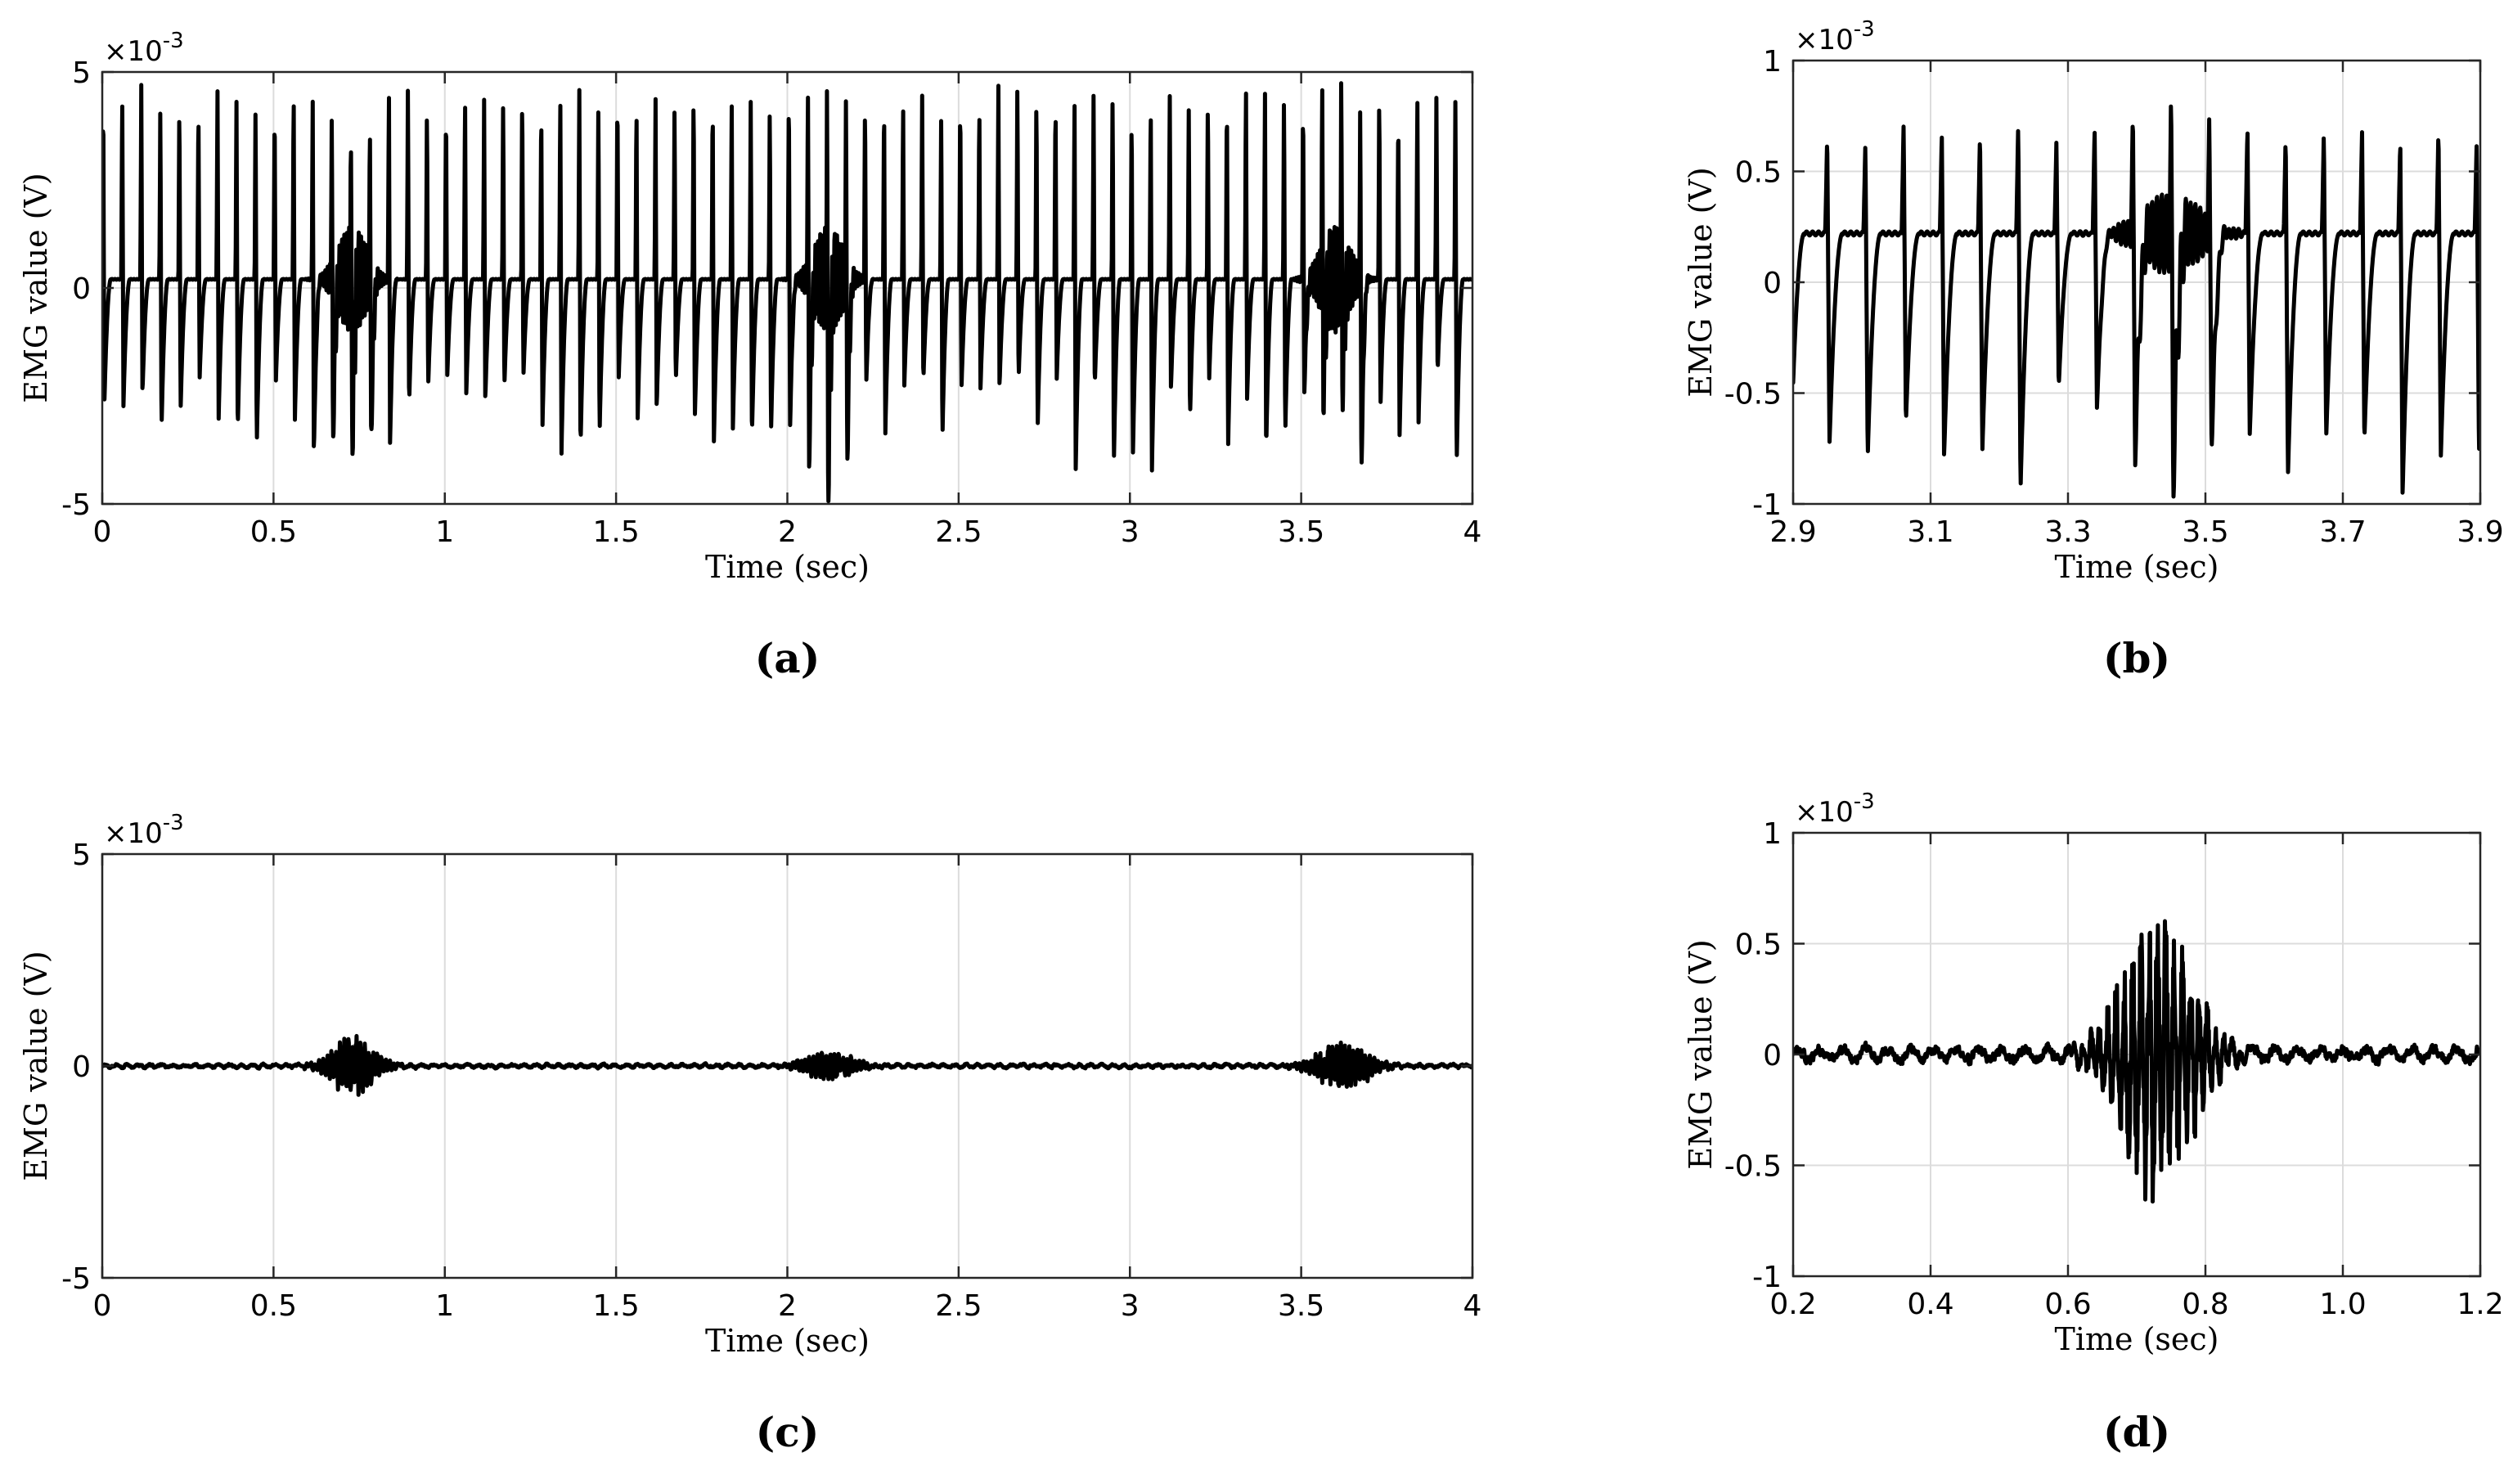  What do you see at coordinates (2136, 1432) in the screenshot?
I see `panel-label-d: (d)` at bounding box center [2136, 1432].